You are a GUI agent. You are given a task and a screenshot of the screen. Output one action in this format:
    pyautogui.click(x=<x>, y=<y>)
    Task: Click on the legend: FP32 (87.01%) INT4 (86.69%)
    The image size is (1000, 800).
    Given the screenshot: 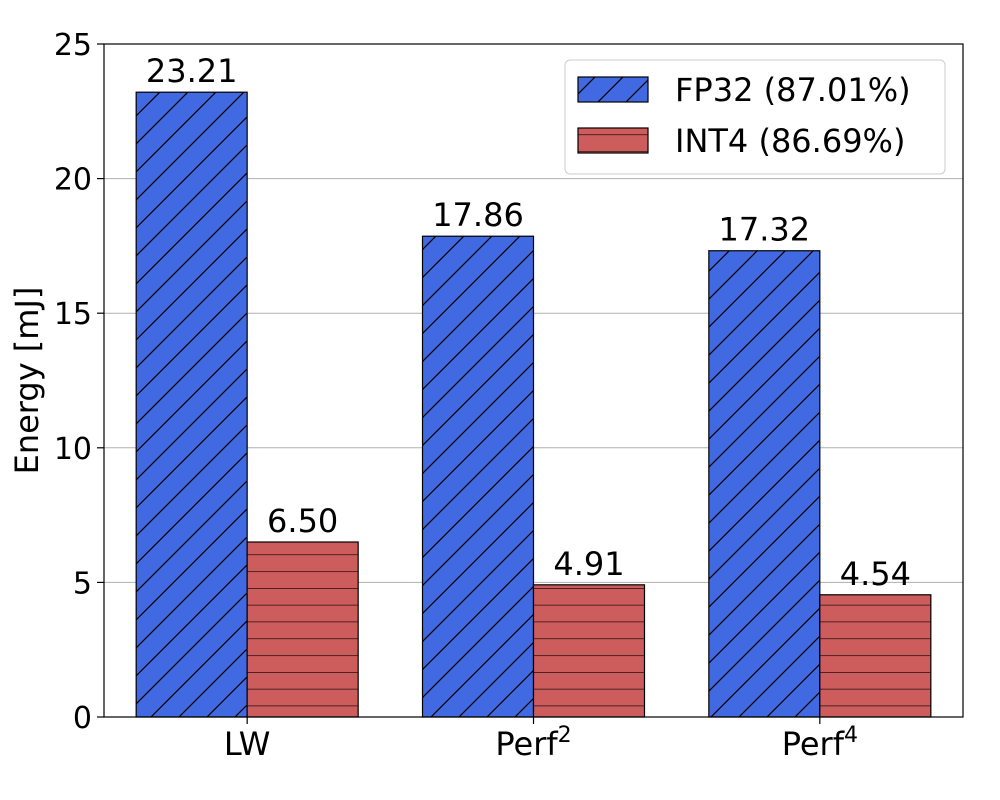 What is the action you would take?
    pyautogui.click(x=755, y=117)
    